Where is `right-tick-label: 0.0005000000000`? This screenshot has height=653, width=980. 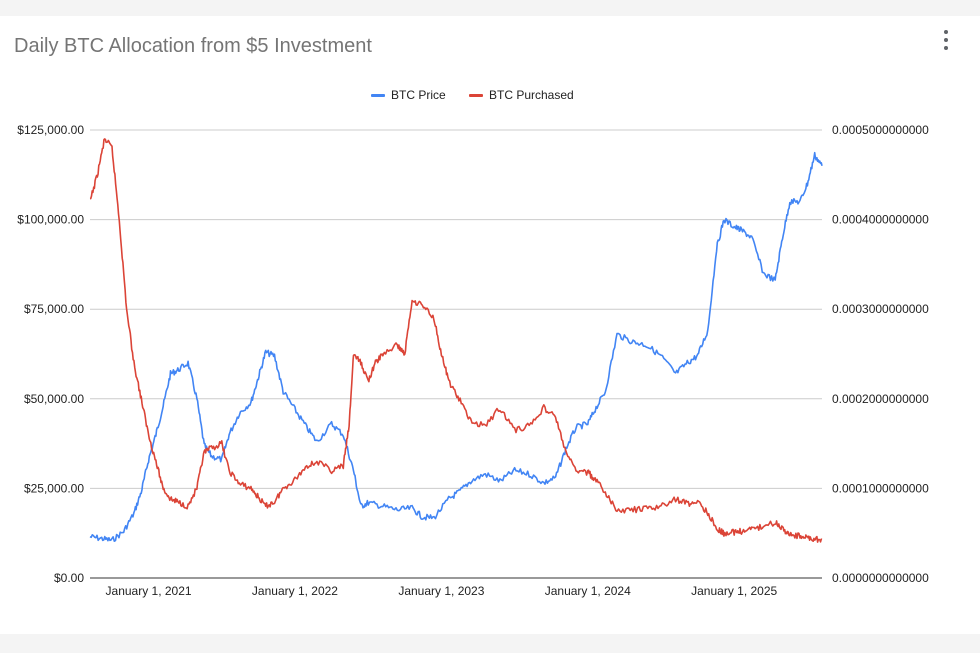 right-tick-label: 0.0005000000000 is located at coordinates (880, 130).